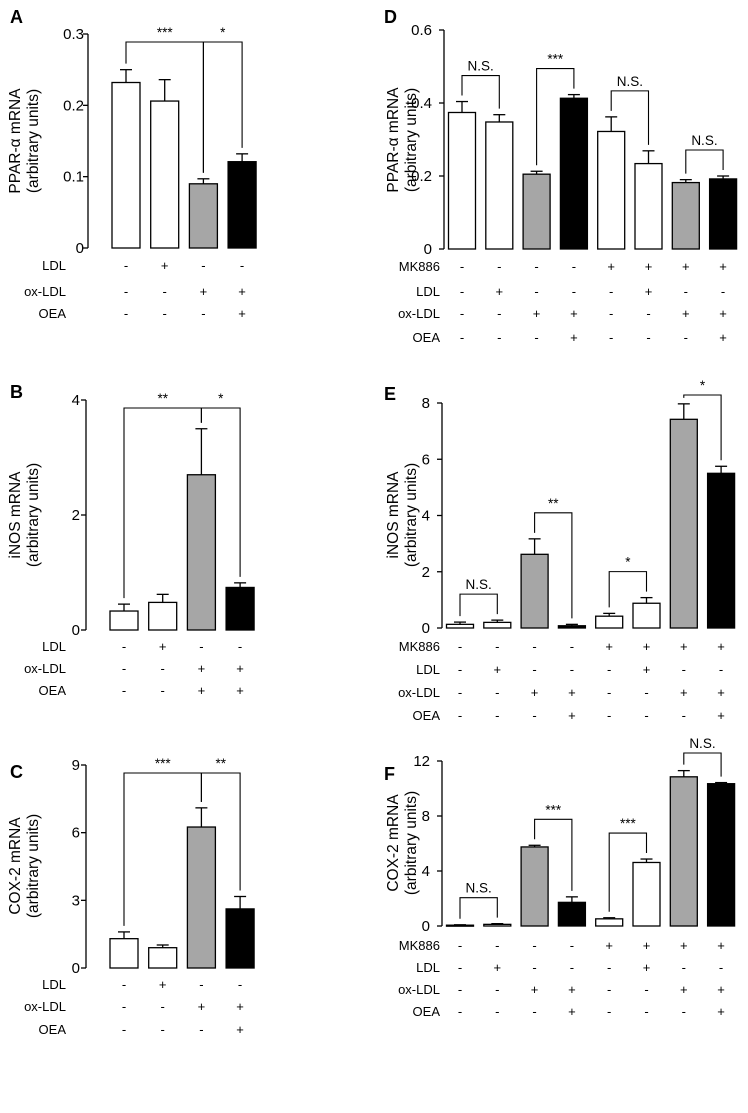 This screenshot has width=748, height=1113. What do you see at coordinates (76, 765) in the screenshot?
I see `y-tick-label: 9` at bounding box center [76, 765].